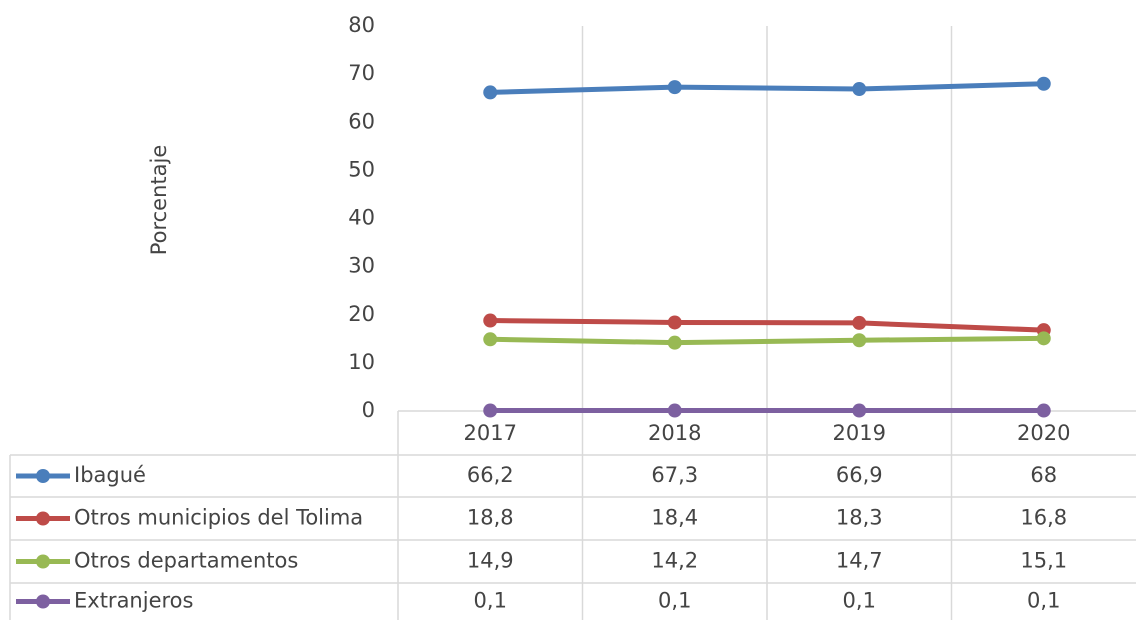 The width and height of the screenshot is (1138, 620). Describe the element at coordinates (361, 25) in the screenshot. I see `y-tick-label: 80` at that location.